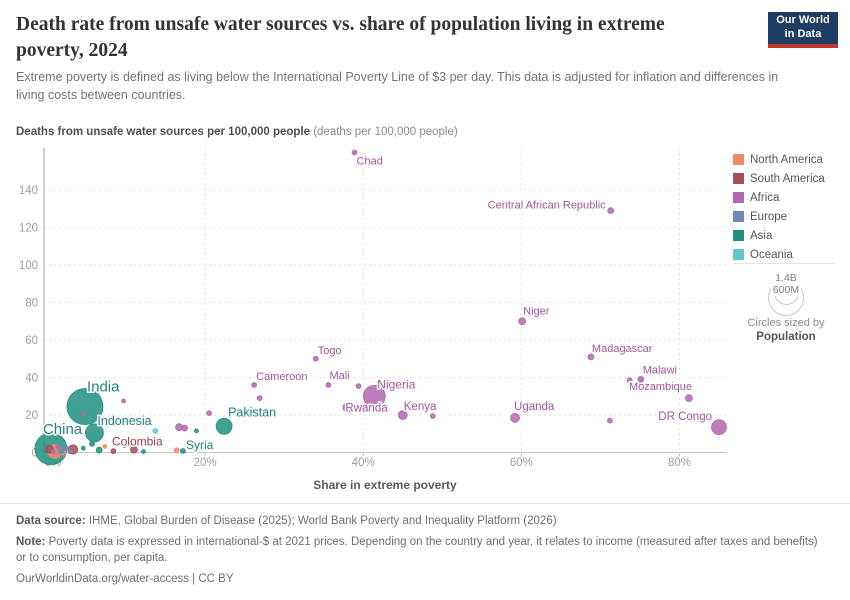 This screenshot has width=850, height=600. Describe the element at coordinates (31, 541) in the screenshot. I see `note-label: Note:` at that location.